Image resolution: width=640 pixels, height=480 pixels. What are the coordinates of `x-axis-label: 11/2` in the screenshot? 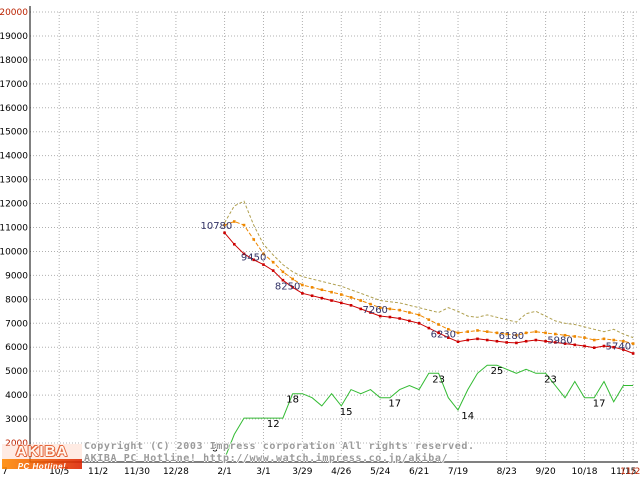 It's located at (98, 472).